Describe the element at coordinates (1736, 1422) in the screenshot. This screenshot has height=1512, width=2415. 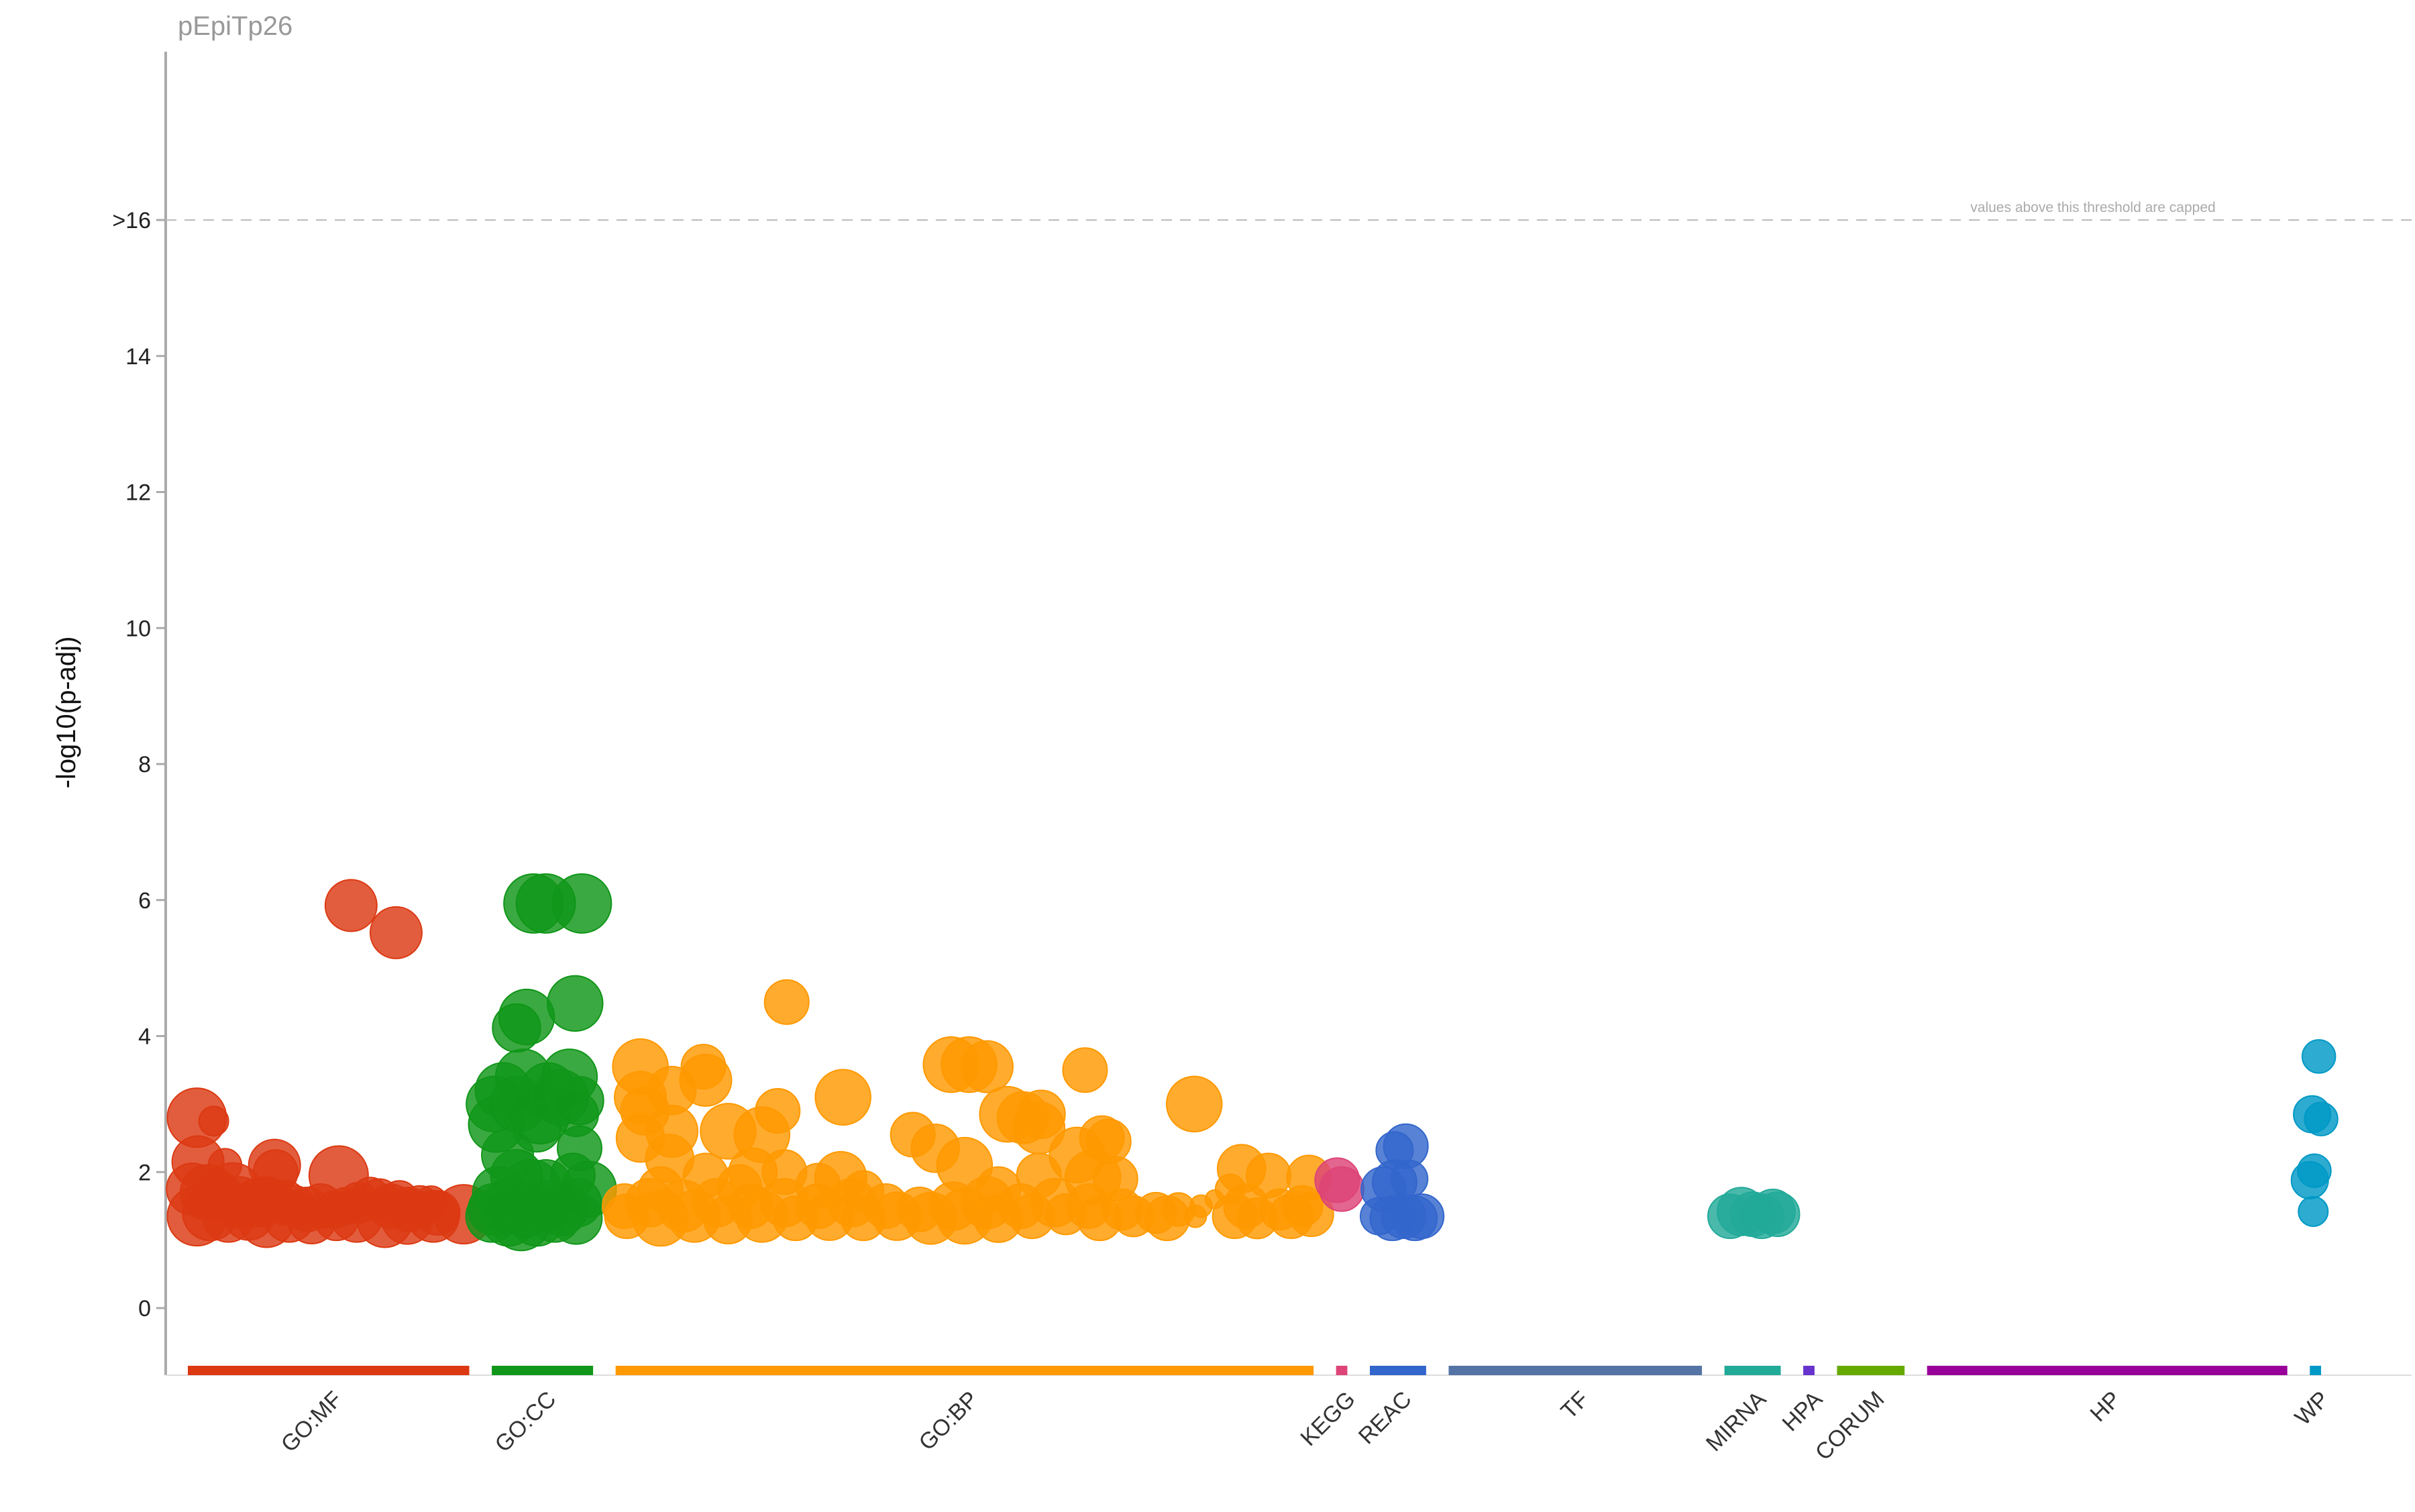
I see `source-label: MIRNA` at that location.